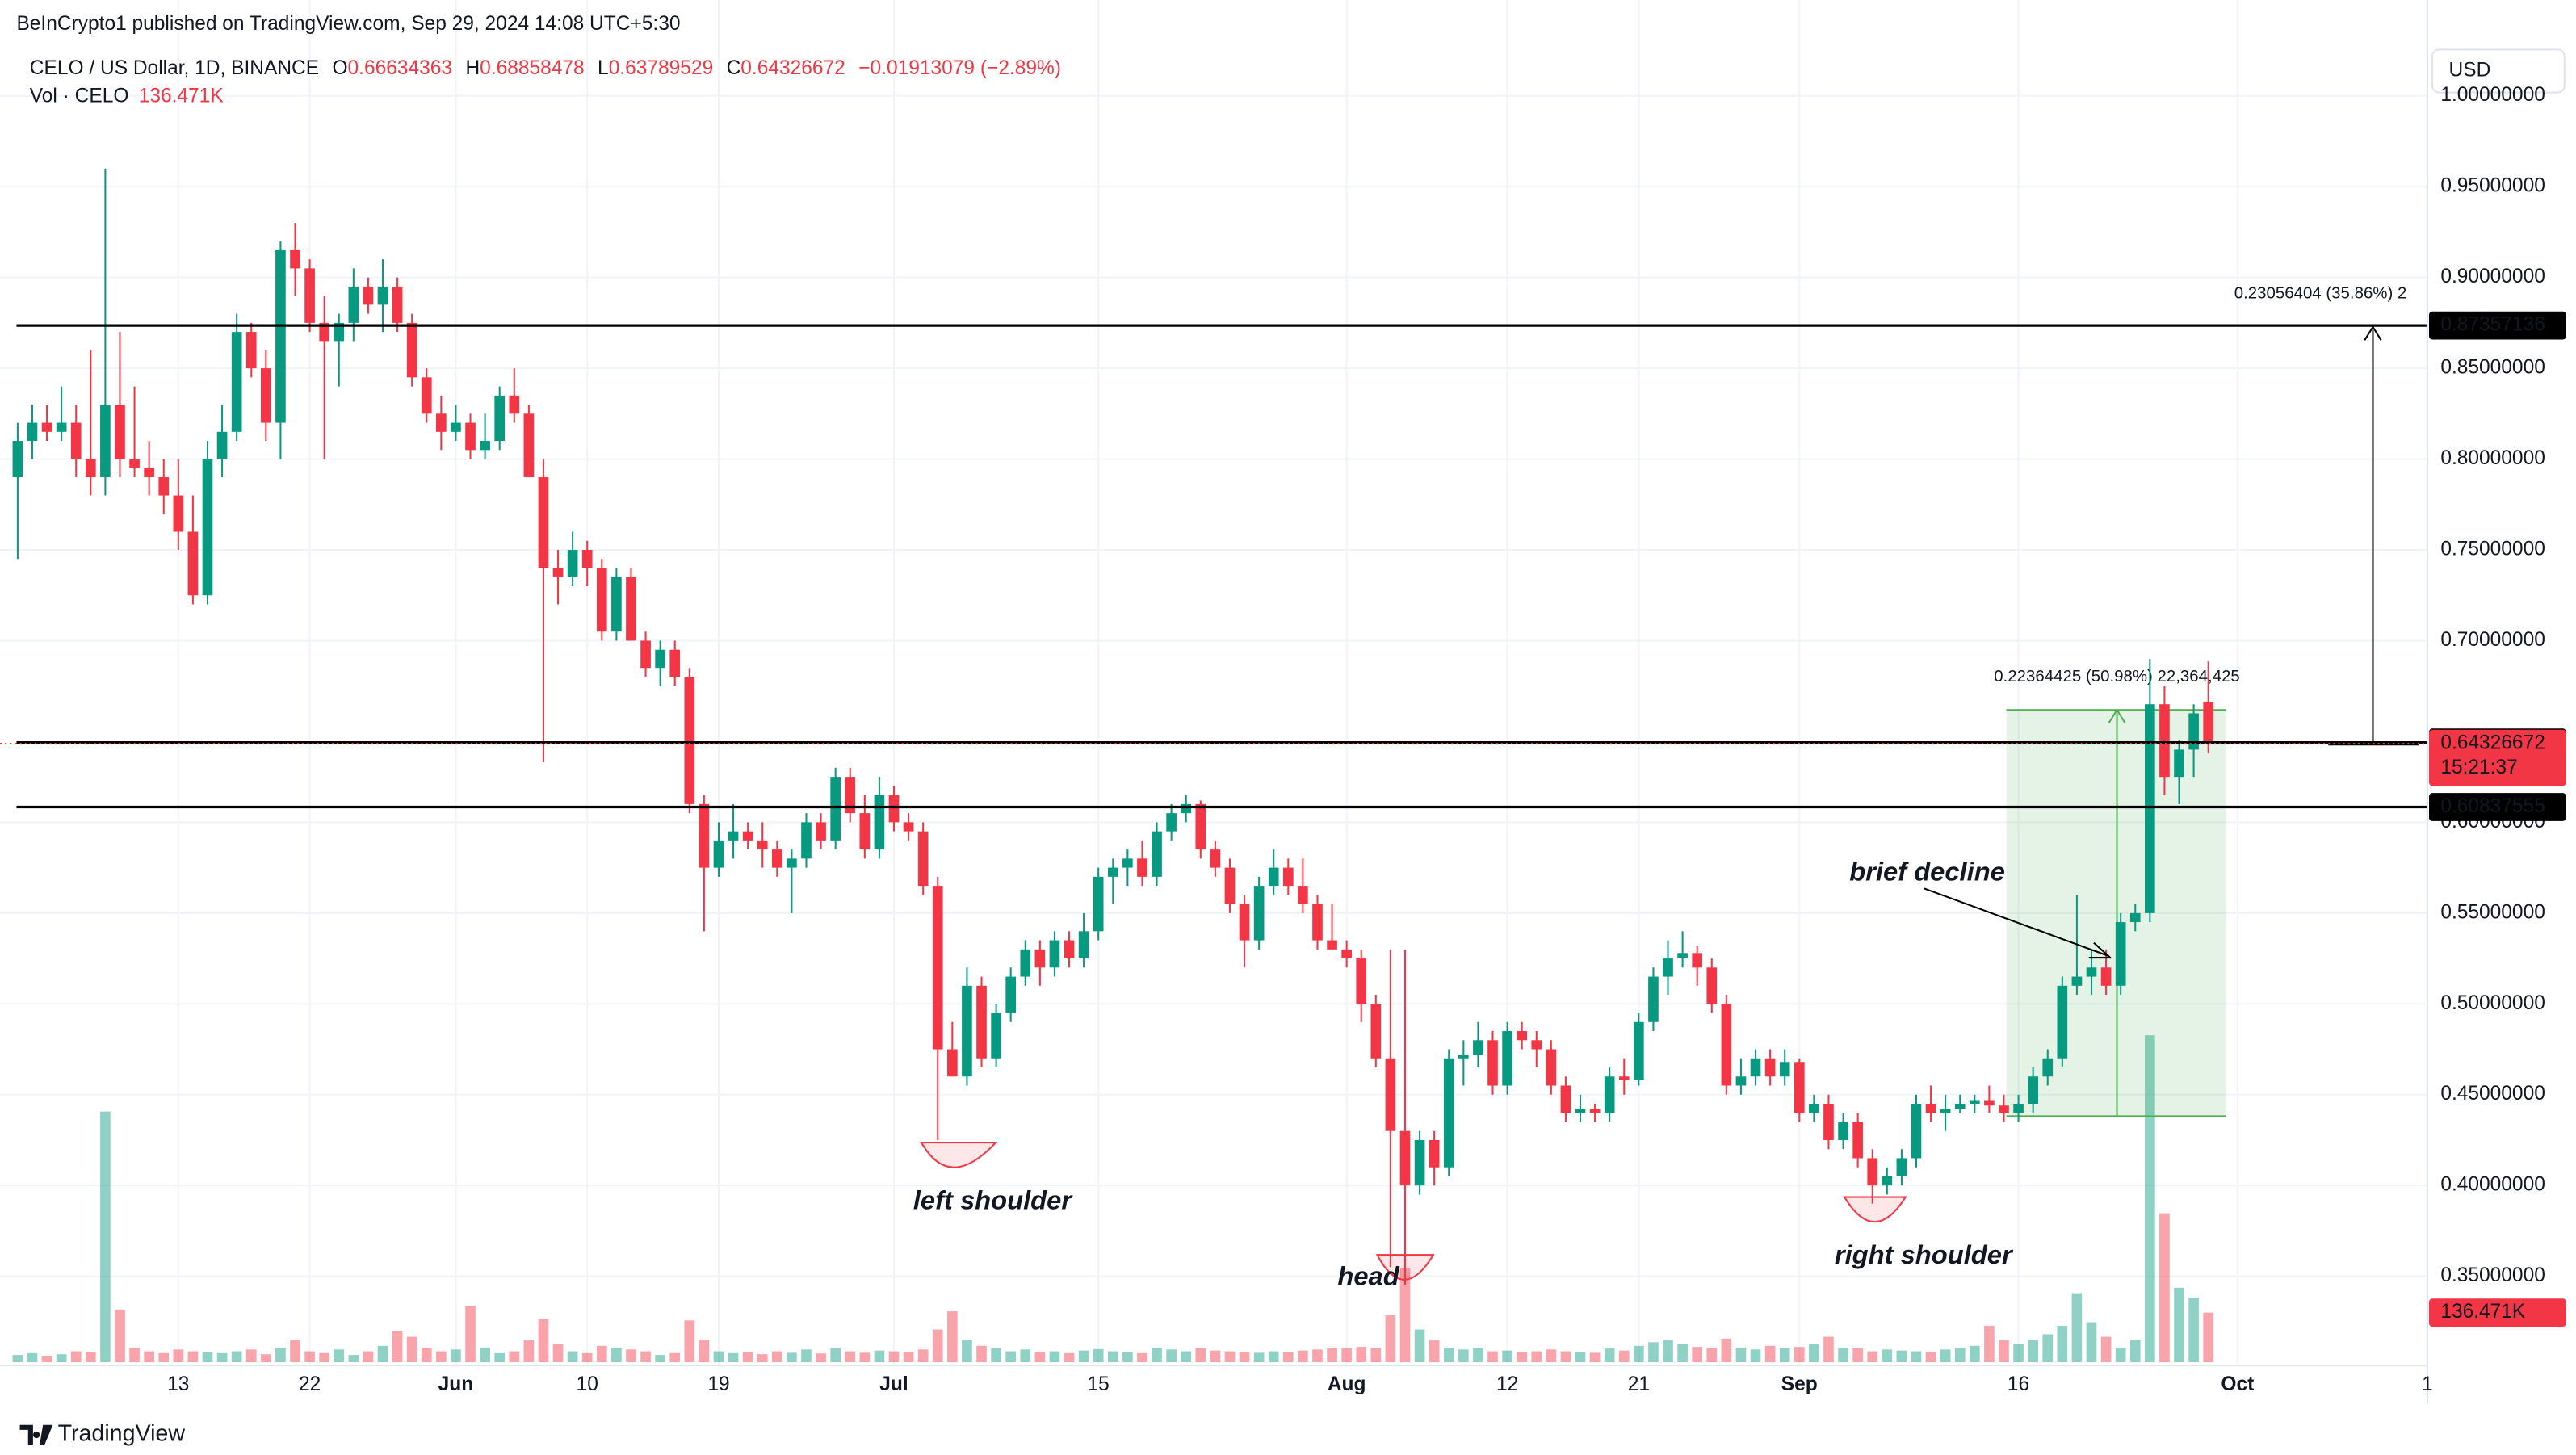  What do you see at coordinates (1799, 1384) in the screenshot?
I see `x-tick-label: Sep` at bounding box center [1799, 1384].